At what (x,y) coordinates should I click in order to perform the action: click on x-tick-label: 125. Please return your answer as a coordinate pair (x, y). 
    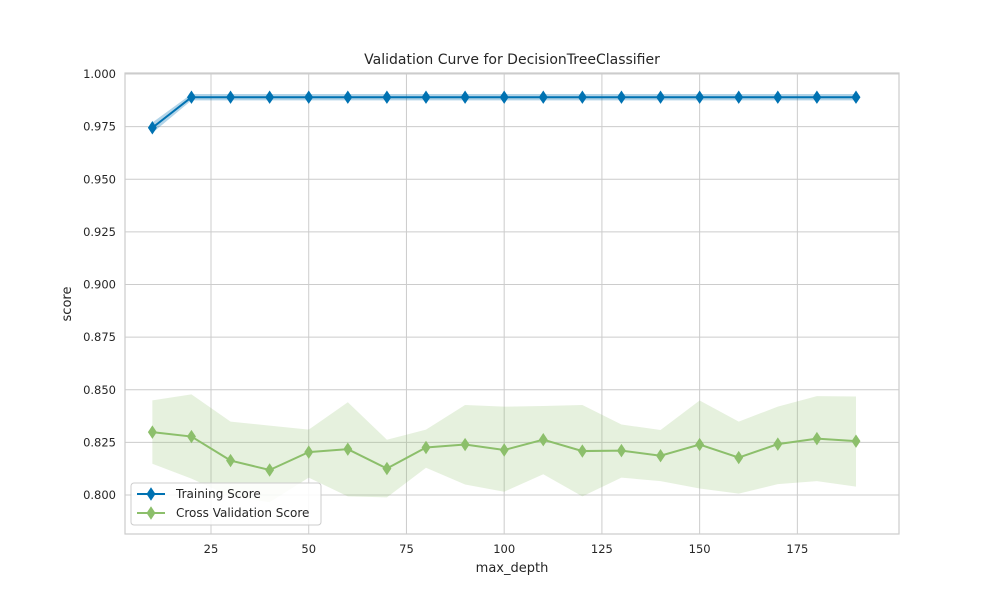
    Looking at the image, I should click on (602, 549).